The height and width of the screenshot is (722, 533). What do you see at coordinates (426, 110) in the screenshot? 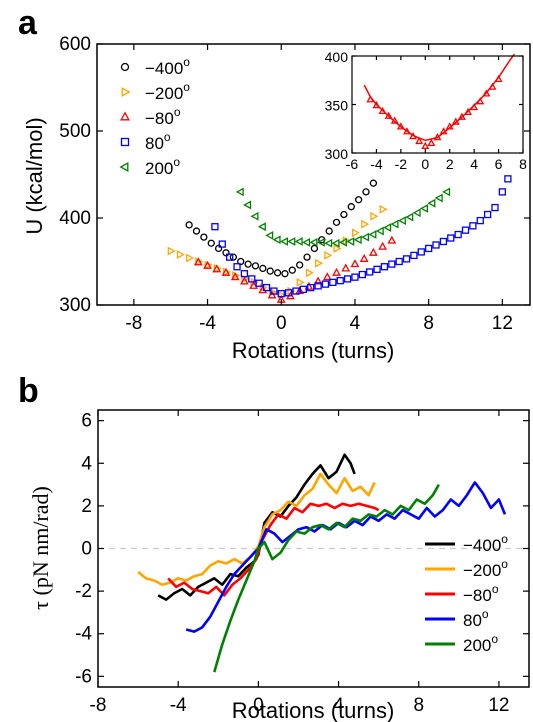
I see `panel-a-inset: -6 -4 -2 0 2 4 6 8 300 350 400` at bounding box center [426, 110].